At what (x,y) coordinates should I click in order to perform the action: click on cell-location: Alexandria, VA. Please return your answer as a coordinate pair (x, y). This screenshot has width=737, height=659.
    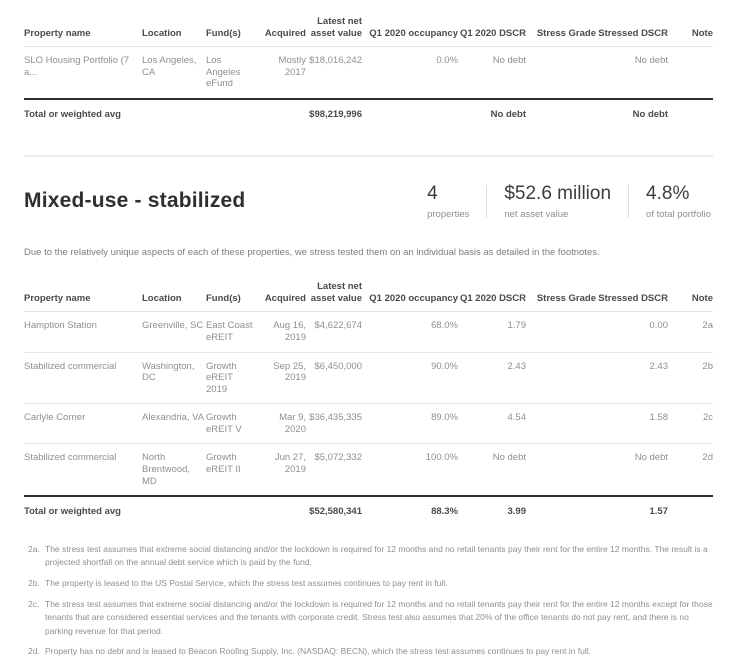
    Looking at the image, I should click on (174, 423).